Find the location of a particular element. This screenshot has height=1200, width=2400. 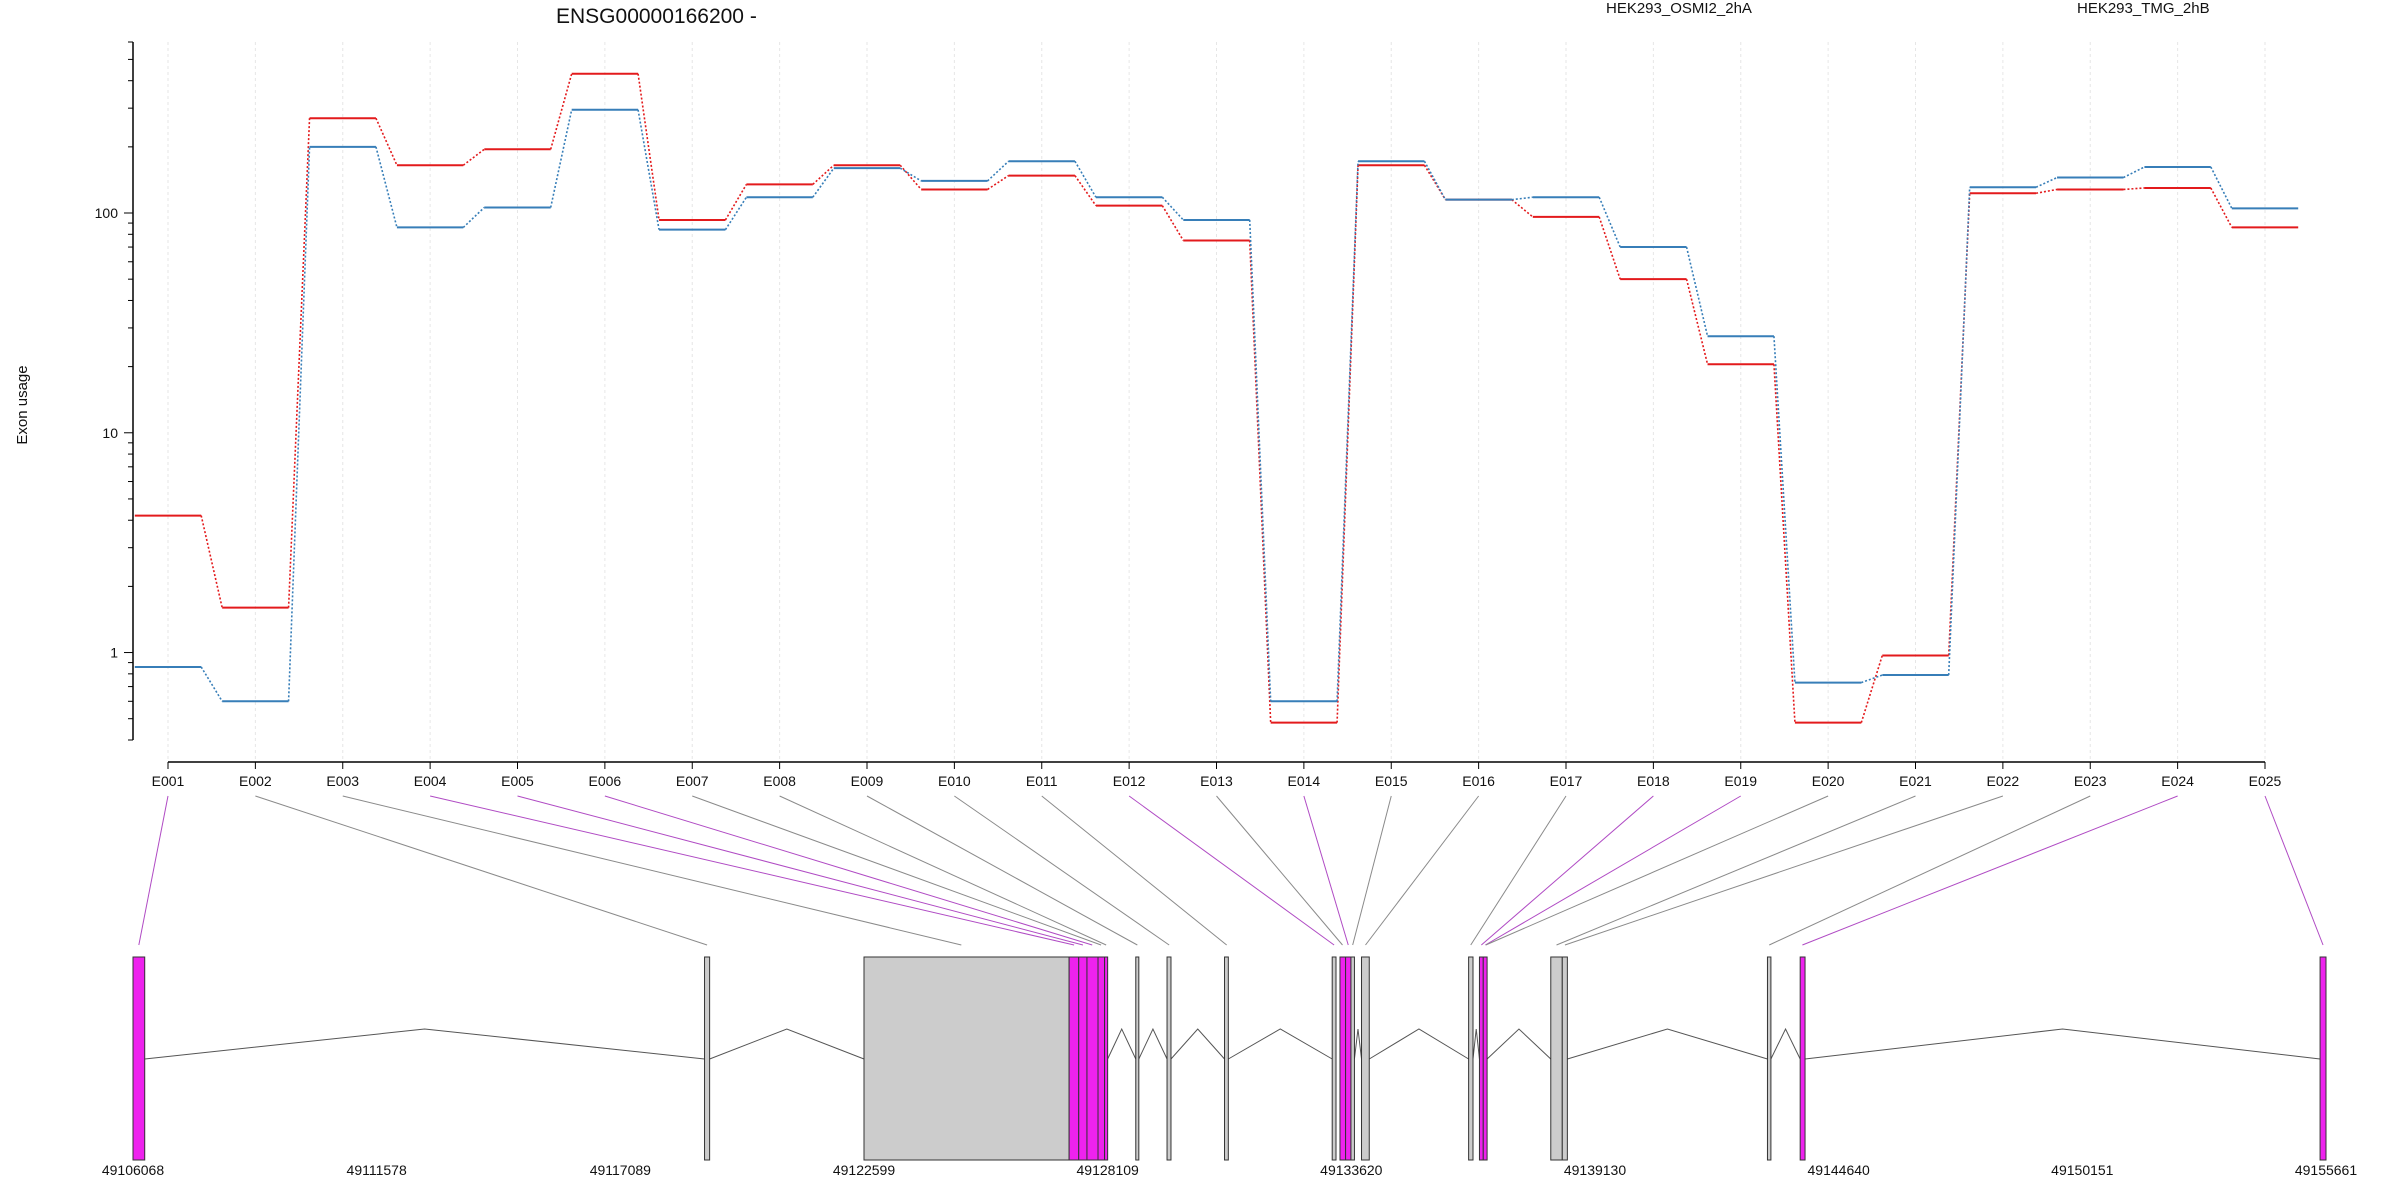

x-tick-label-e020: E020 is located at coordinates (1828, 781).